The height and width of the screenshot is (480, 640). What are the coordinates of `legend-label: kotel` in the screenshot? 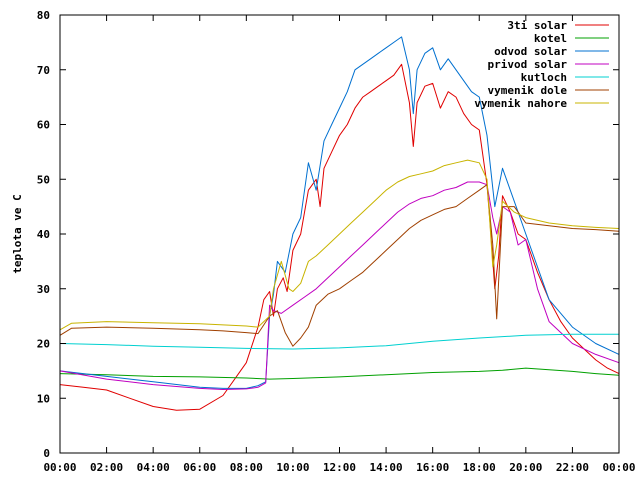 It's located at (550, 38).